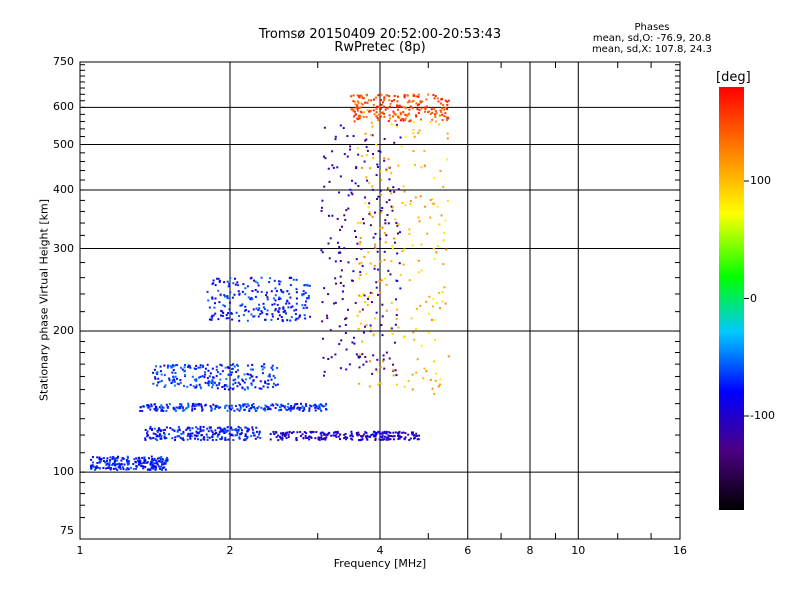 Image resolution: width=800 pixels, height=600 pixels. Describe the element at coordinates (63, 144) in the screenshot. I see `y-tick-label: 500` at that location.